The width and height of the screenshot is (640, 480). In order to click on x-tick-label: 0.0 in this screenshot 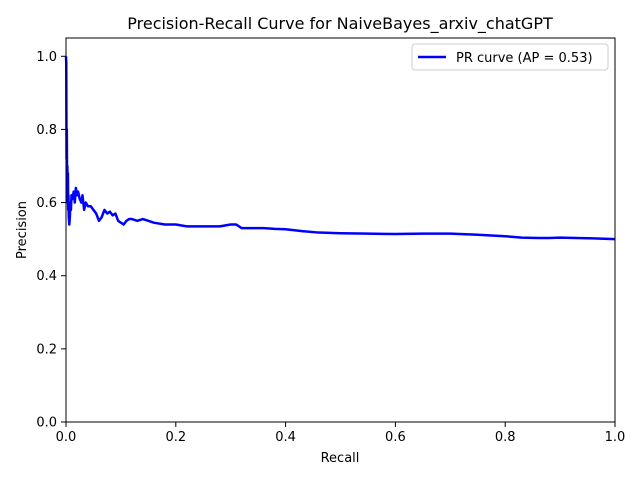, I will do `click(66, 437)`.